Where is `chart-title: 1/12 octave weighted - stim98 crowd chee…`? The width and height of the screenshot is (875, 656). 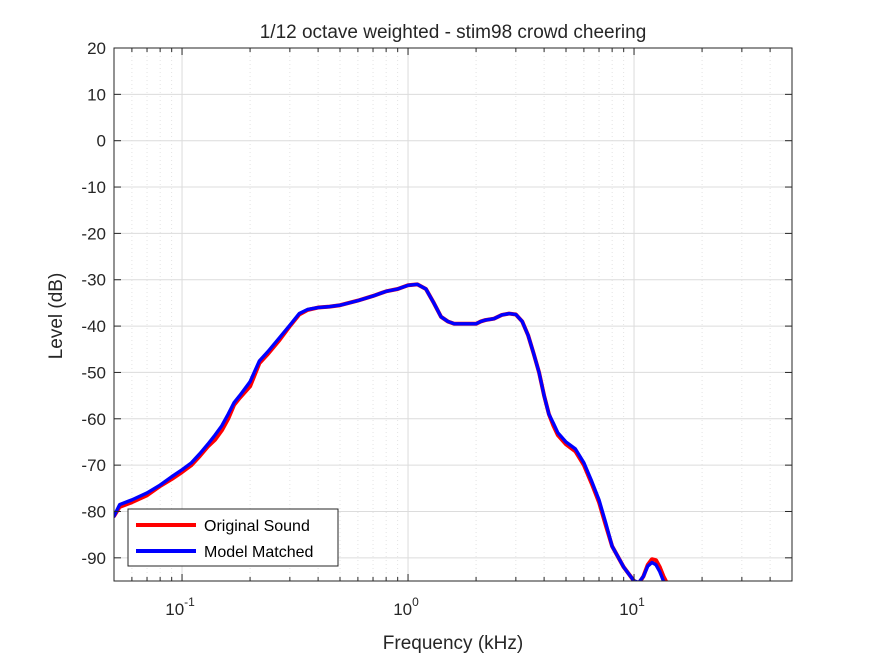
chart-title: 1/12 octave weighted - stim98 crowd chee… is located at coordinates (453, 32).